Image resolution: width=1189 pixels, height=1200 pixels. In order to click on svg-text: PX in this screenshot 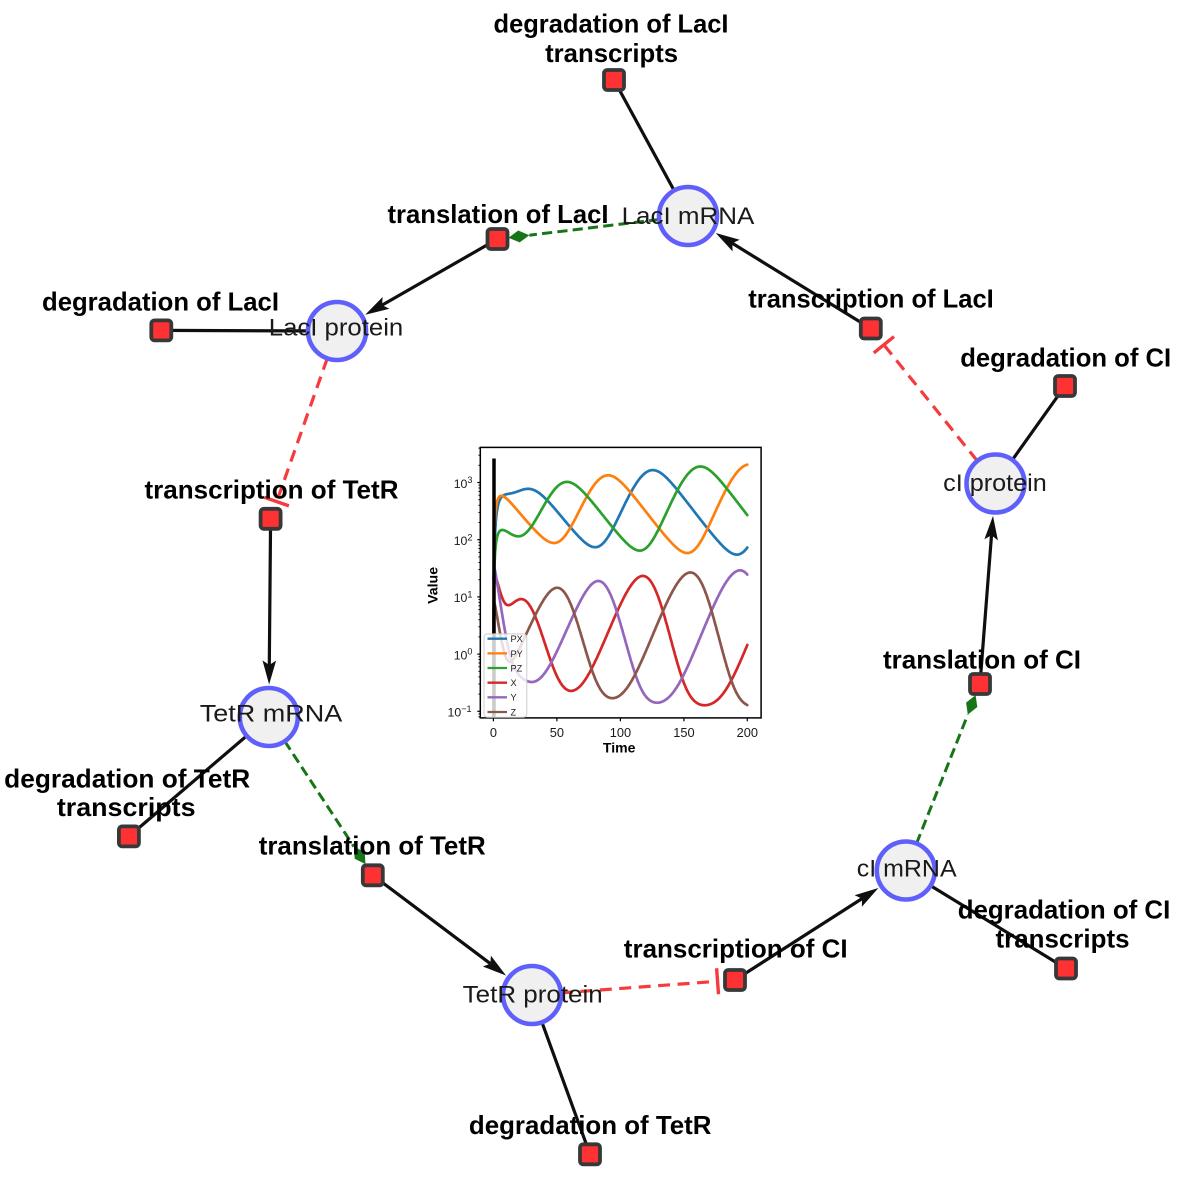, I will do `click(517, 639)`.